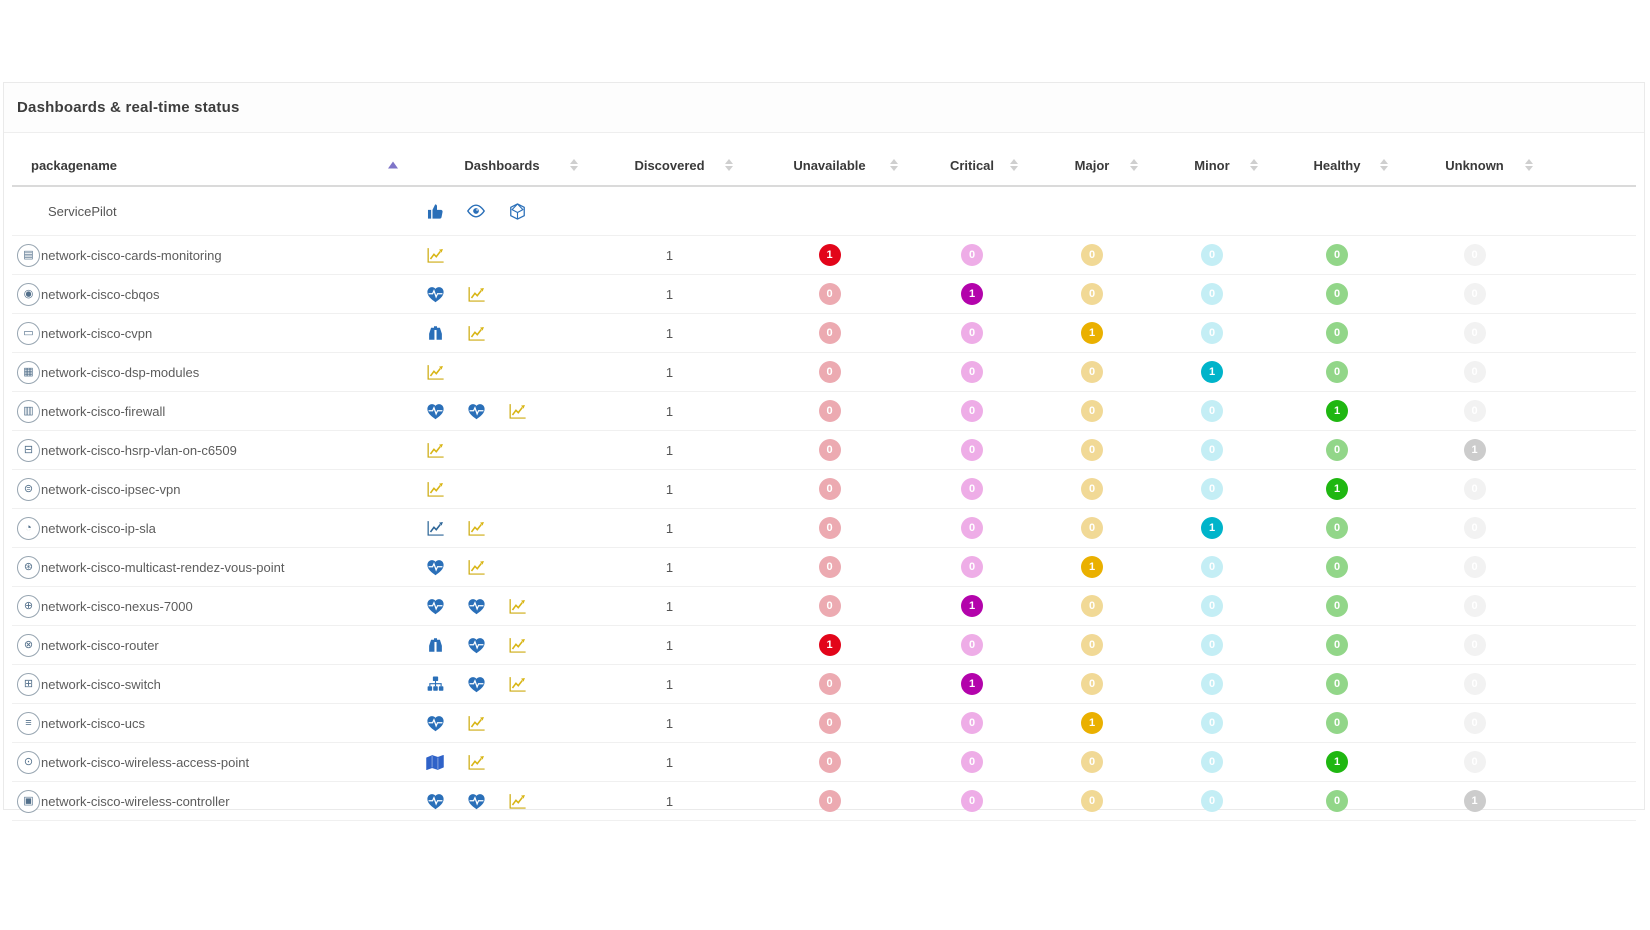 The height and width of the screenshot is (930, 1650). I want to click on thumbs-up-icon, so click(435, 211).